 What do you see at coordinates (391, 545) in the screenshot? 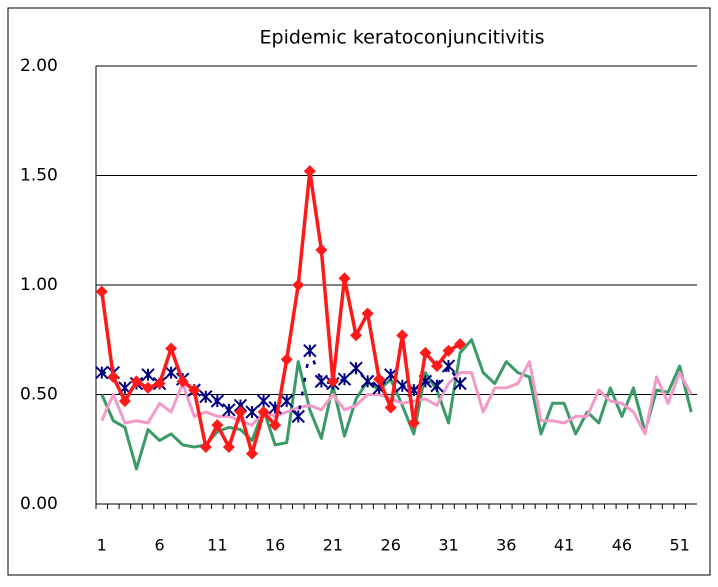
I see `x-tick-label: 26` at bounding box center [391, 545].